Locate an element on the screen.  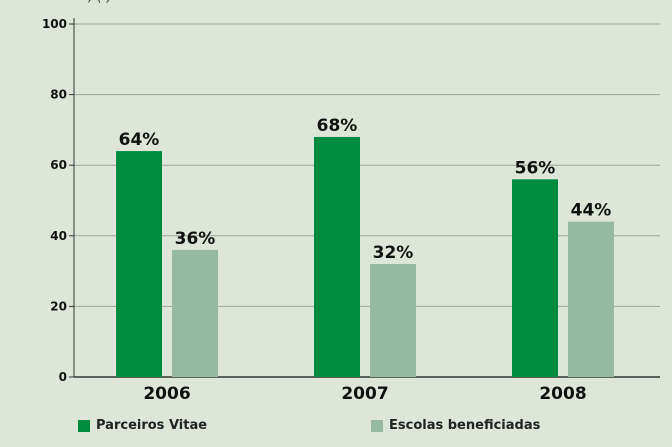
legend: Parceiros Vitae Escolas beneficiadas is located at coordinates (336, 430).